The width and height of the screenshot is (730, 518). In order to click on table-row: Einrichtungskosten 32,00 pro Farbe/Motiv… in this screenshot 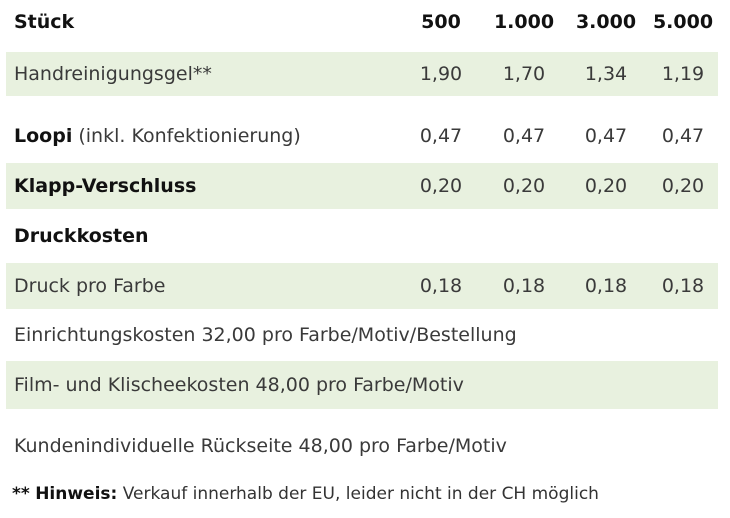, I will do `click(362, 335)`.